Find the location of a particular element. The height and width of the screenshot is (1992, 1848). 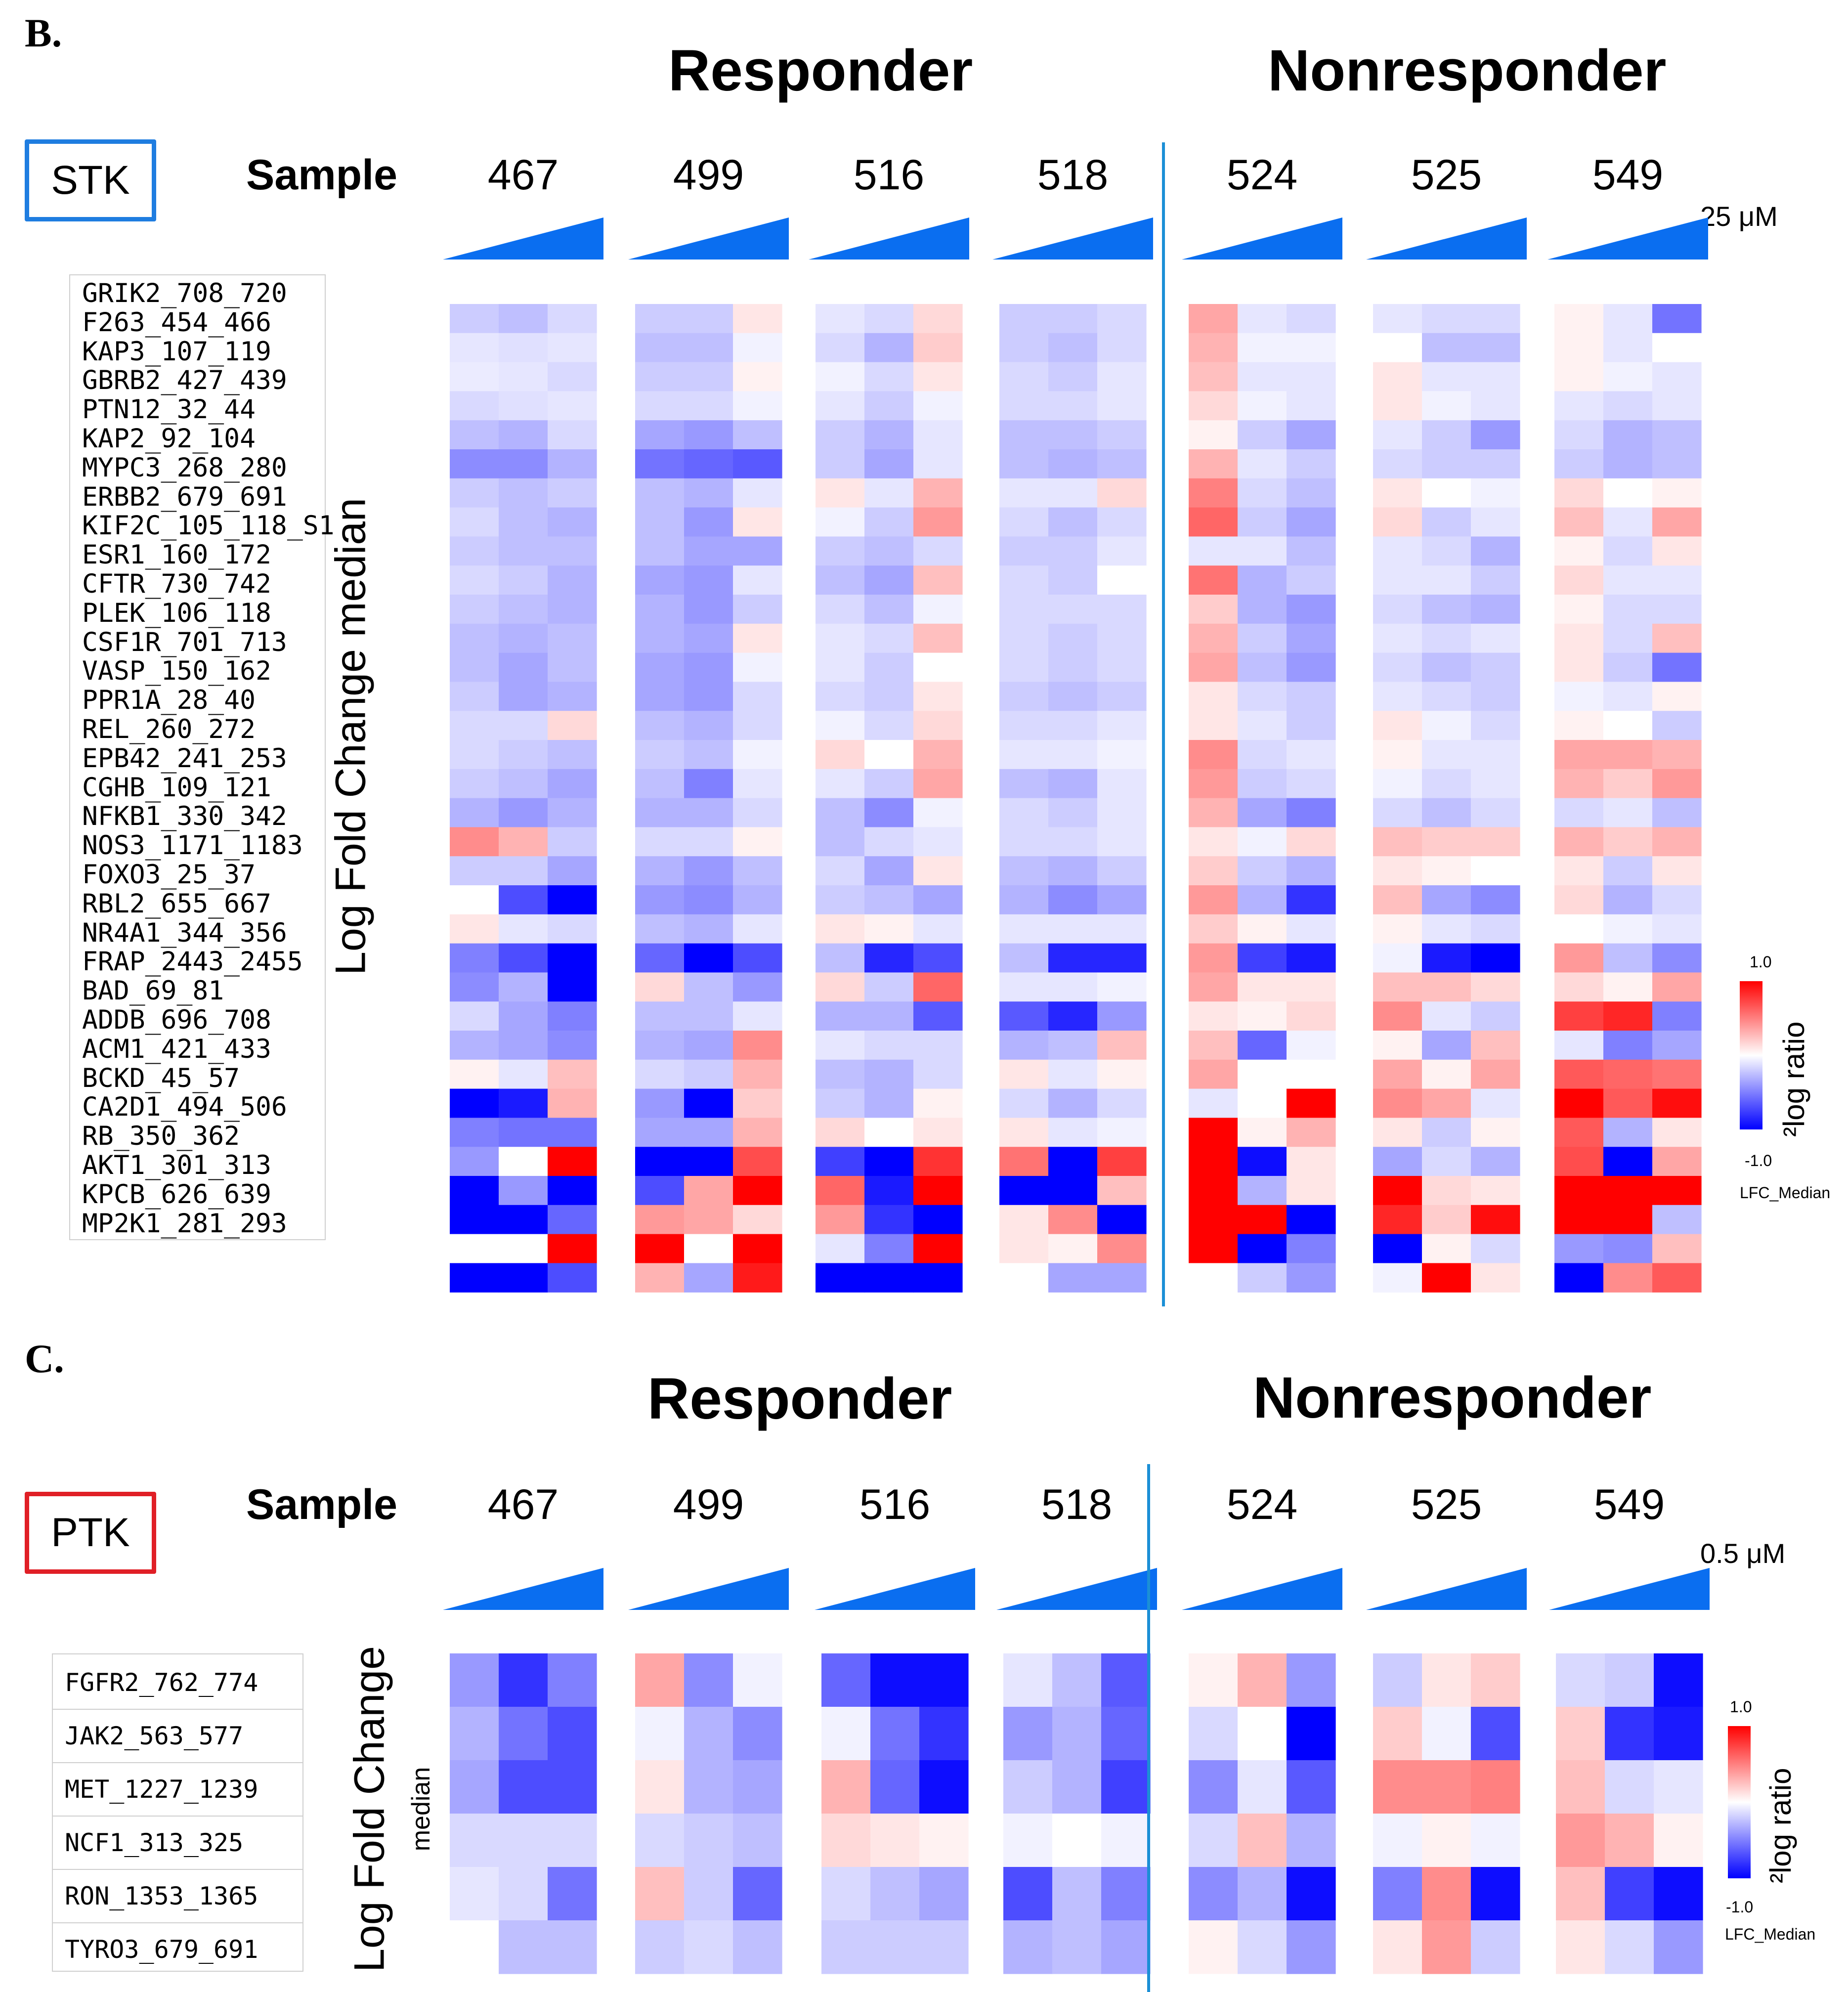

heat-cell-525-r23-d3 is located at coordinates (1495, 958).